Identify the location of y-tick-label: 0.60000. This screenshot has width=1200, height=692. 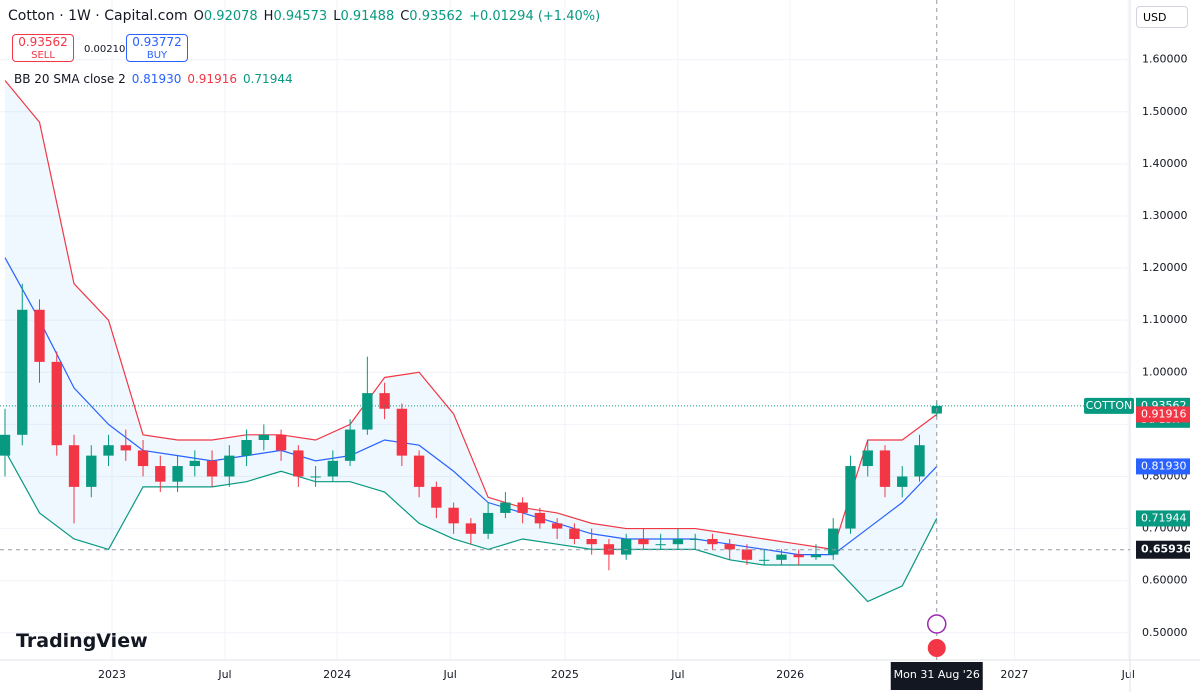
(1165, 580).